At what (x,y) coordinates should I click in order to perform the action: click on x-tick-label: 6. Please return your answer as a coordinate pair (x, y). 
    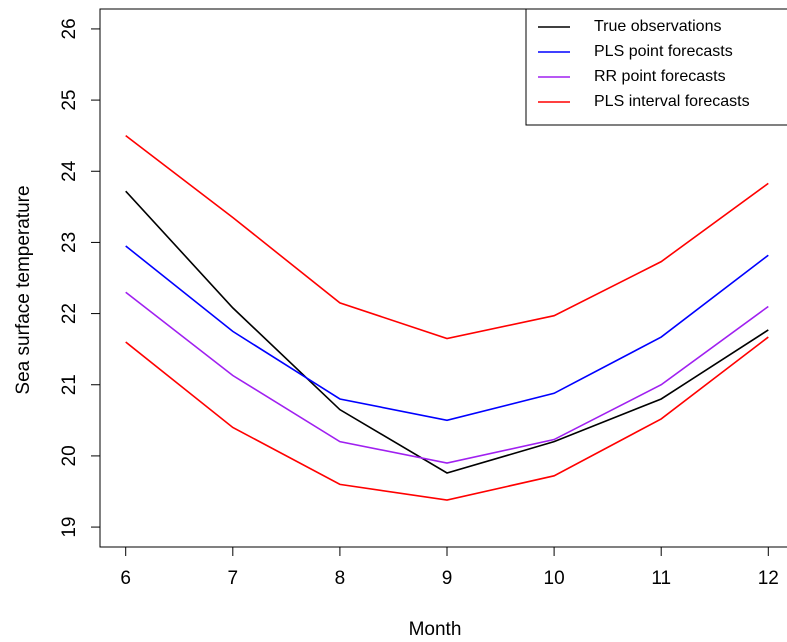
    Looking at the image, I should click on (125, 578).